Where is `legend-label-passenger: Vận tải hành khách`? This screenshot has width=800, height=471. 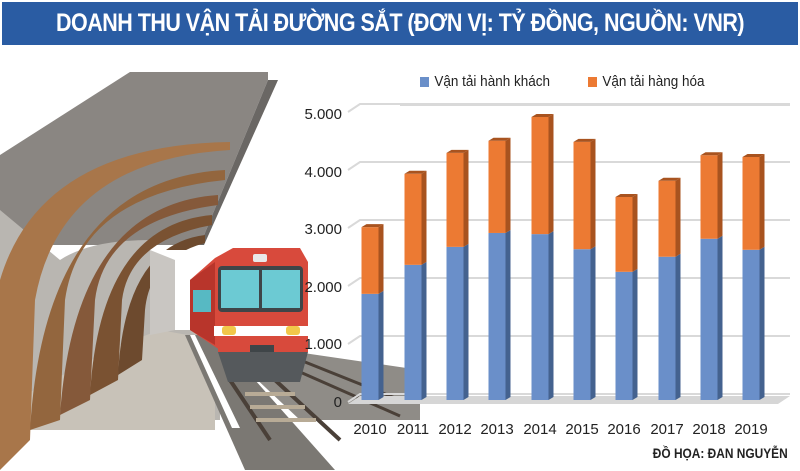 legend-label-passenger: Vận tải hành khách is located at coordinates (492, 81).